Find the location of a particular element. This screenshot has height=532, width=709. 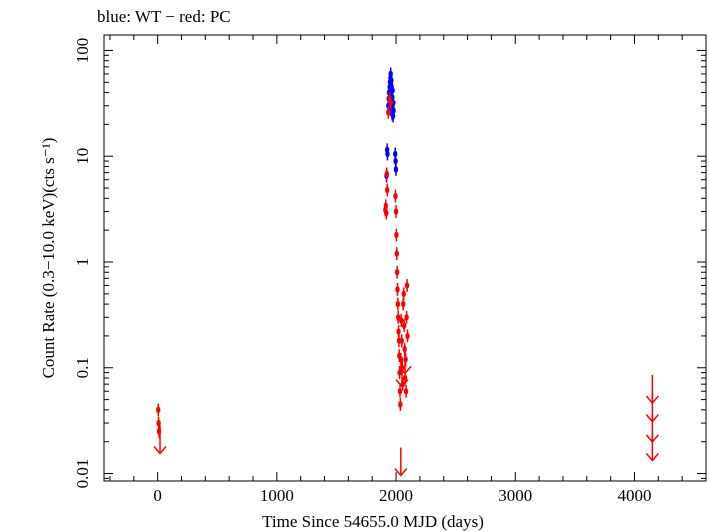

x-tick-label: 3000 is located at coordinates (515, 495).